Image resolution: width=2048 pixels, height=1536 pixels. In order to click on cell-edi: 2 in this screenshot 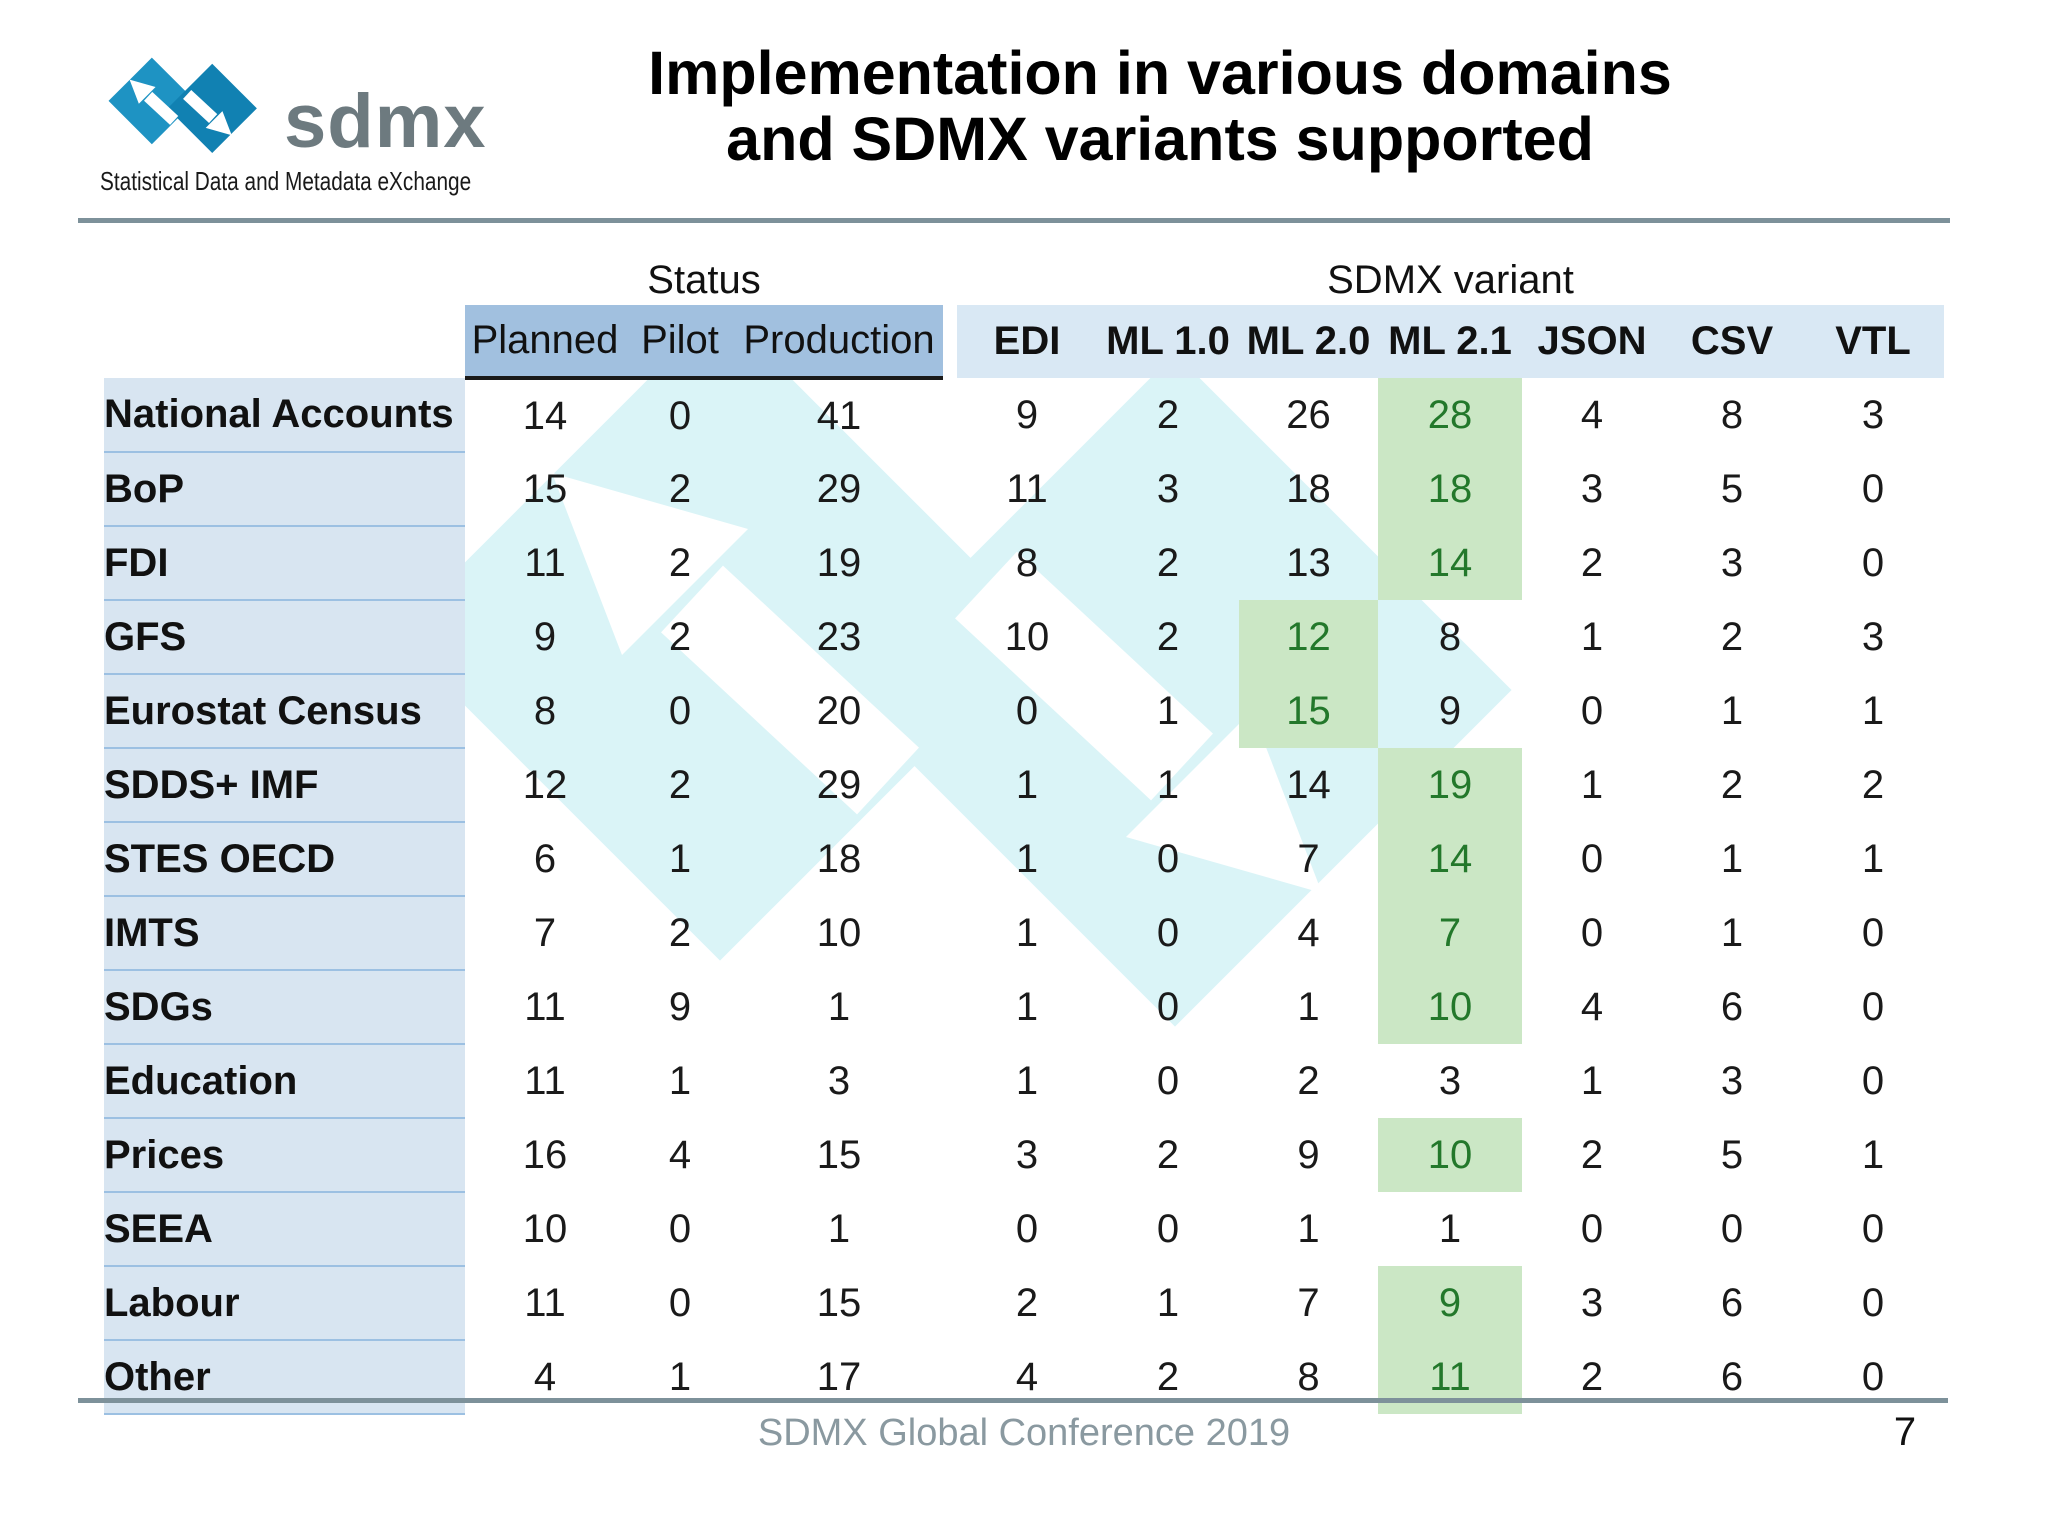, I will do `click(1027, 1302)`.